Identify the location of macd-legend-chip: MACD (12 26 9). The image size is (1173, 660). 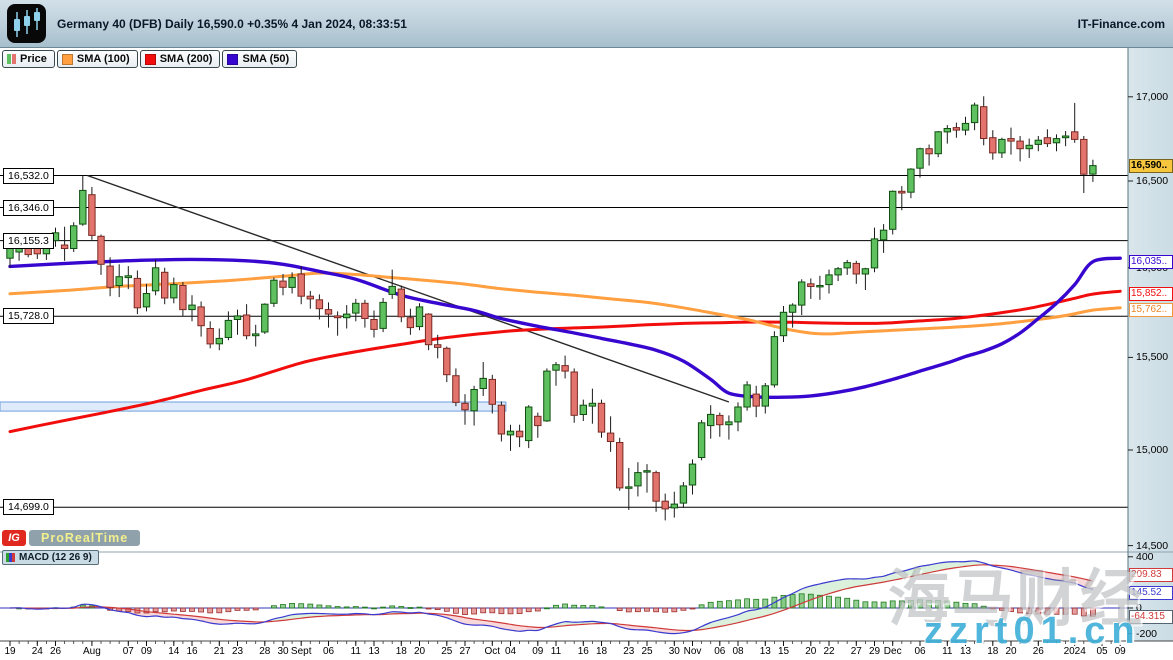
(50, 557).